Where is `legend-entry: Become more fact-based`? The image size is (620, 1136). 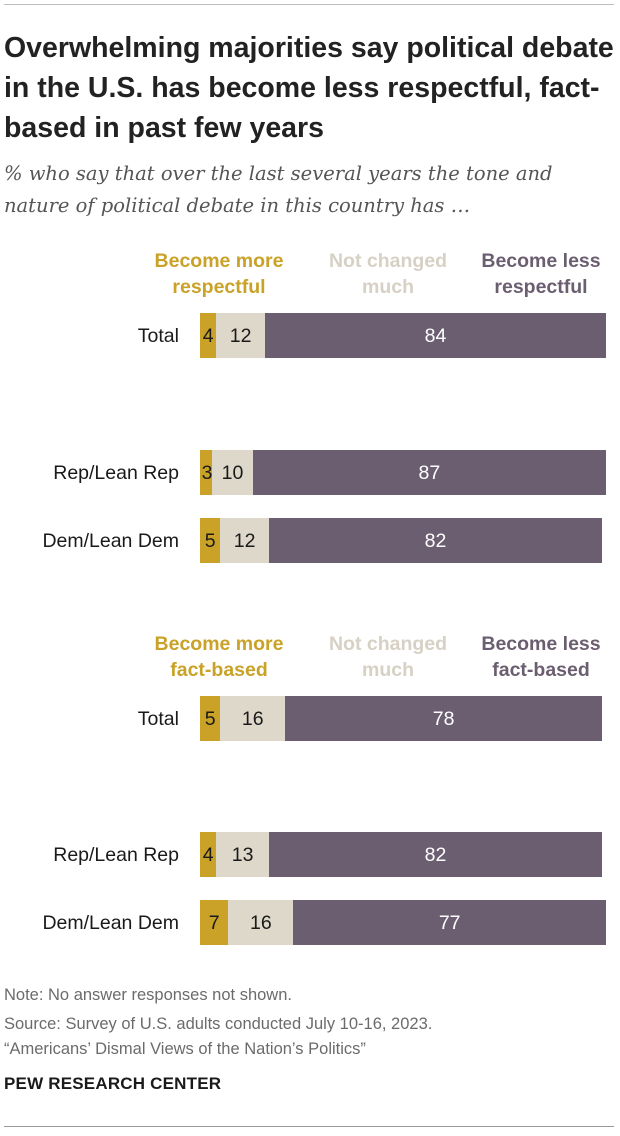 legend-entry: Become more fact-based is located at coordinates (219, 657).